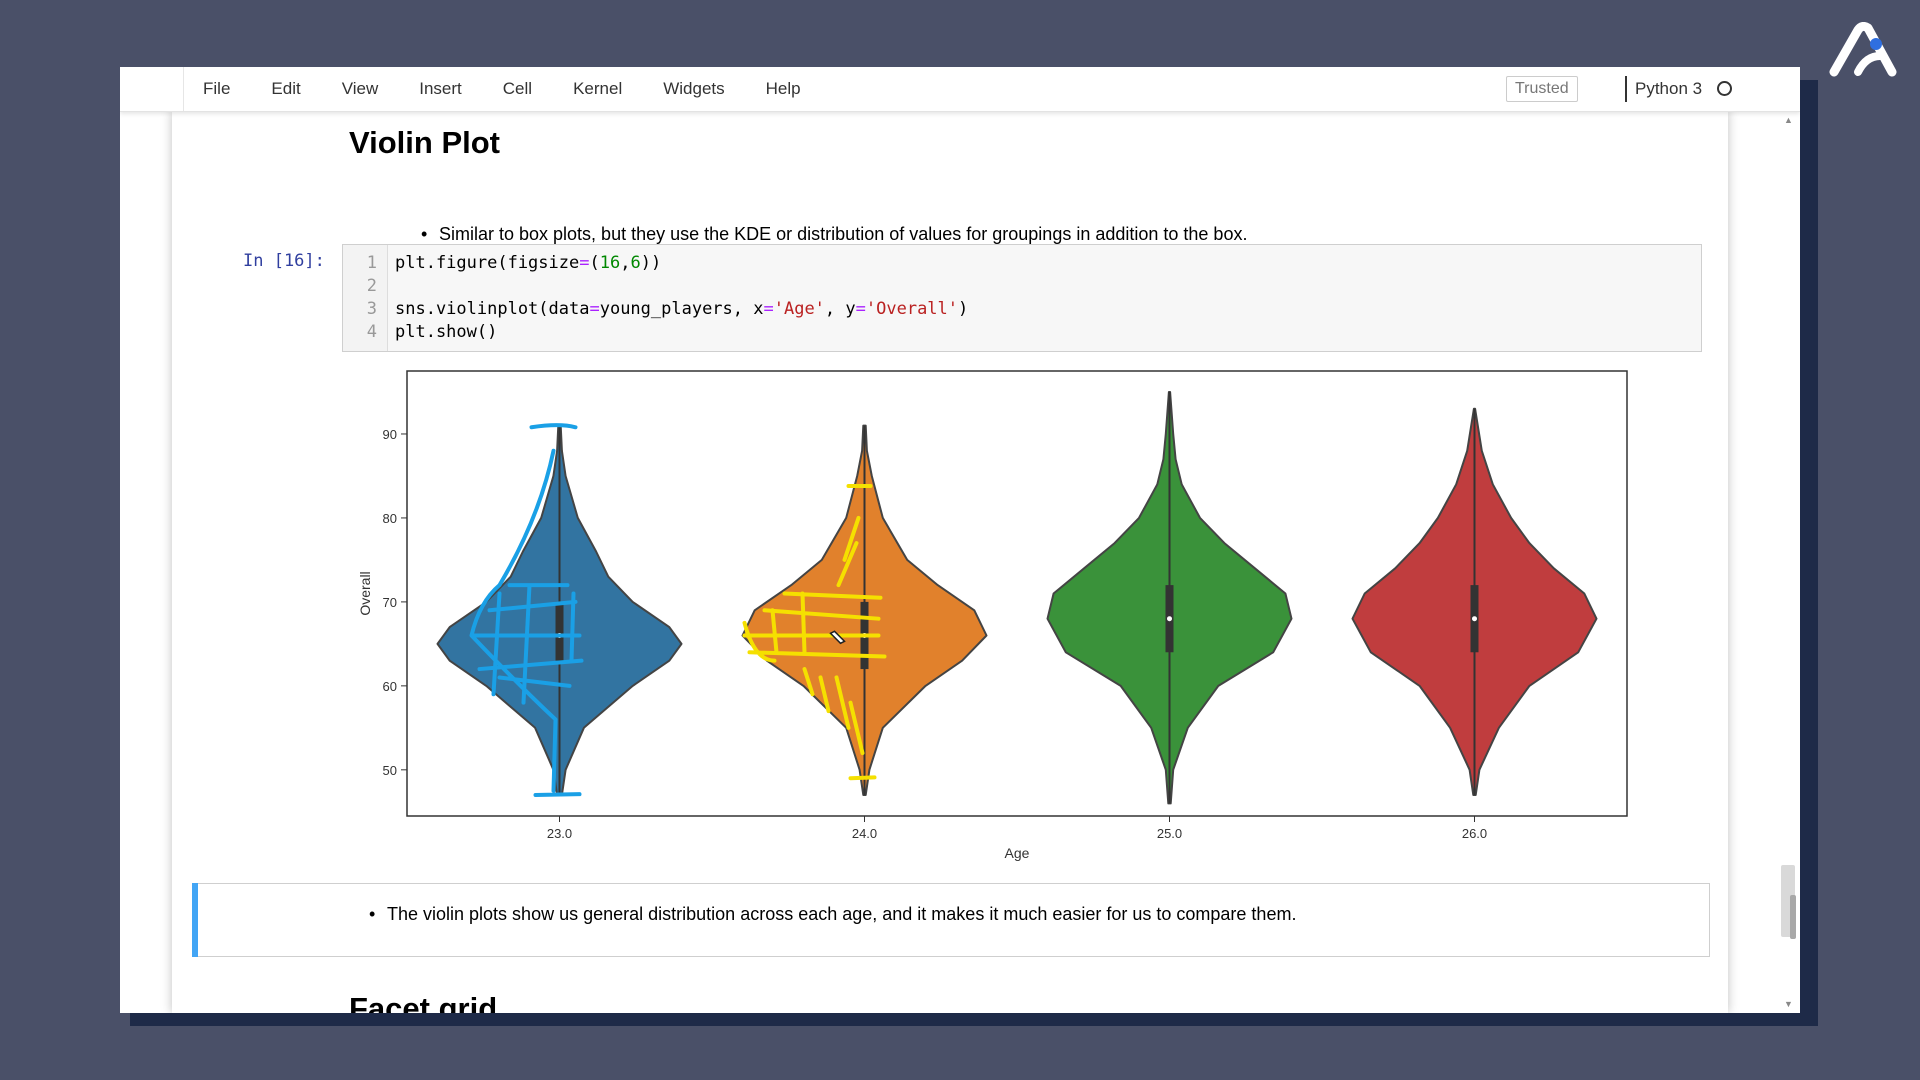 The image size is (1920, 1080). I want to click on menu-cell: Cell, so click(517, 88).